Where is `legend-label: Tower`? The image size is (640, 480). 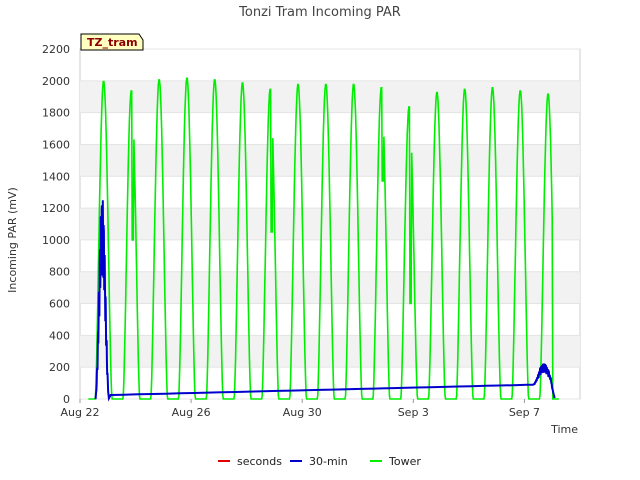 legend-label: Tower is located at coordinates (404, 461).